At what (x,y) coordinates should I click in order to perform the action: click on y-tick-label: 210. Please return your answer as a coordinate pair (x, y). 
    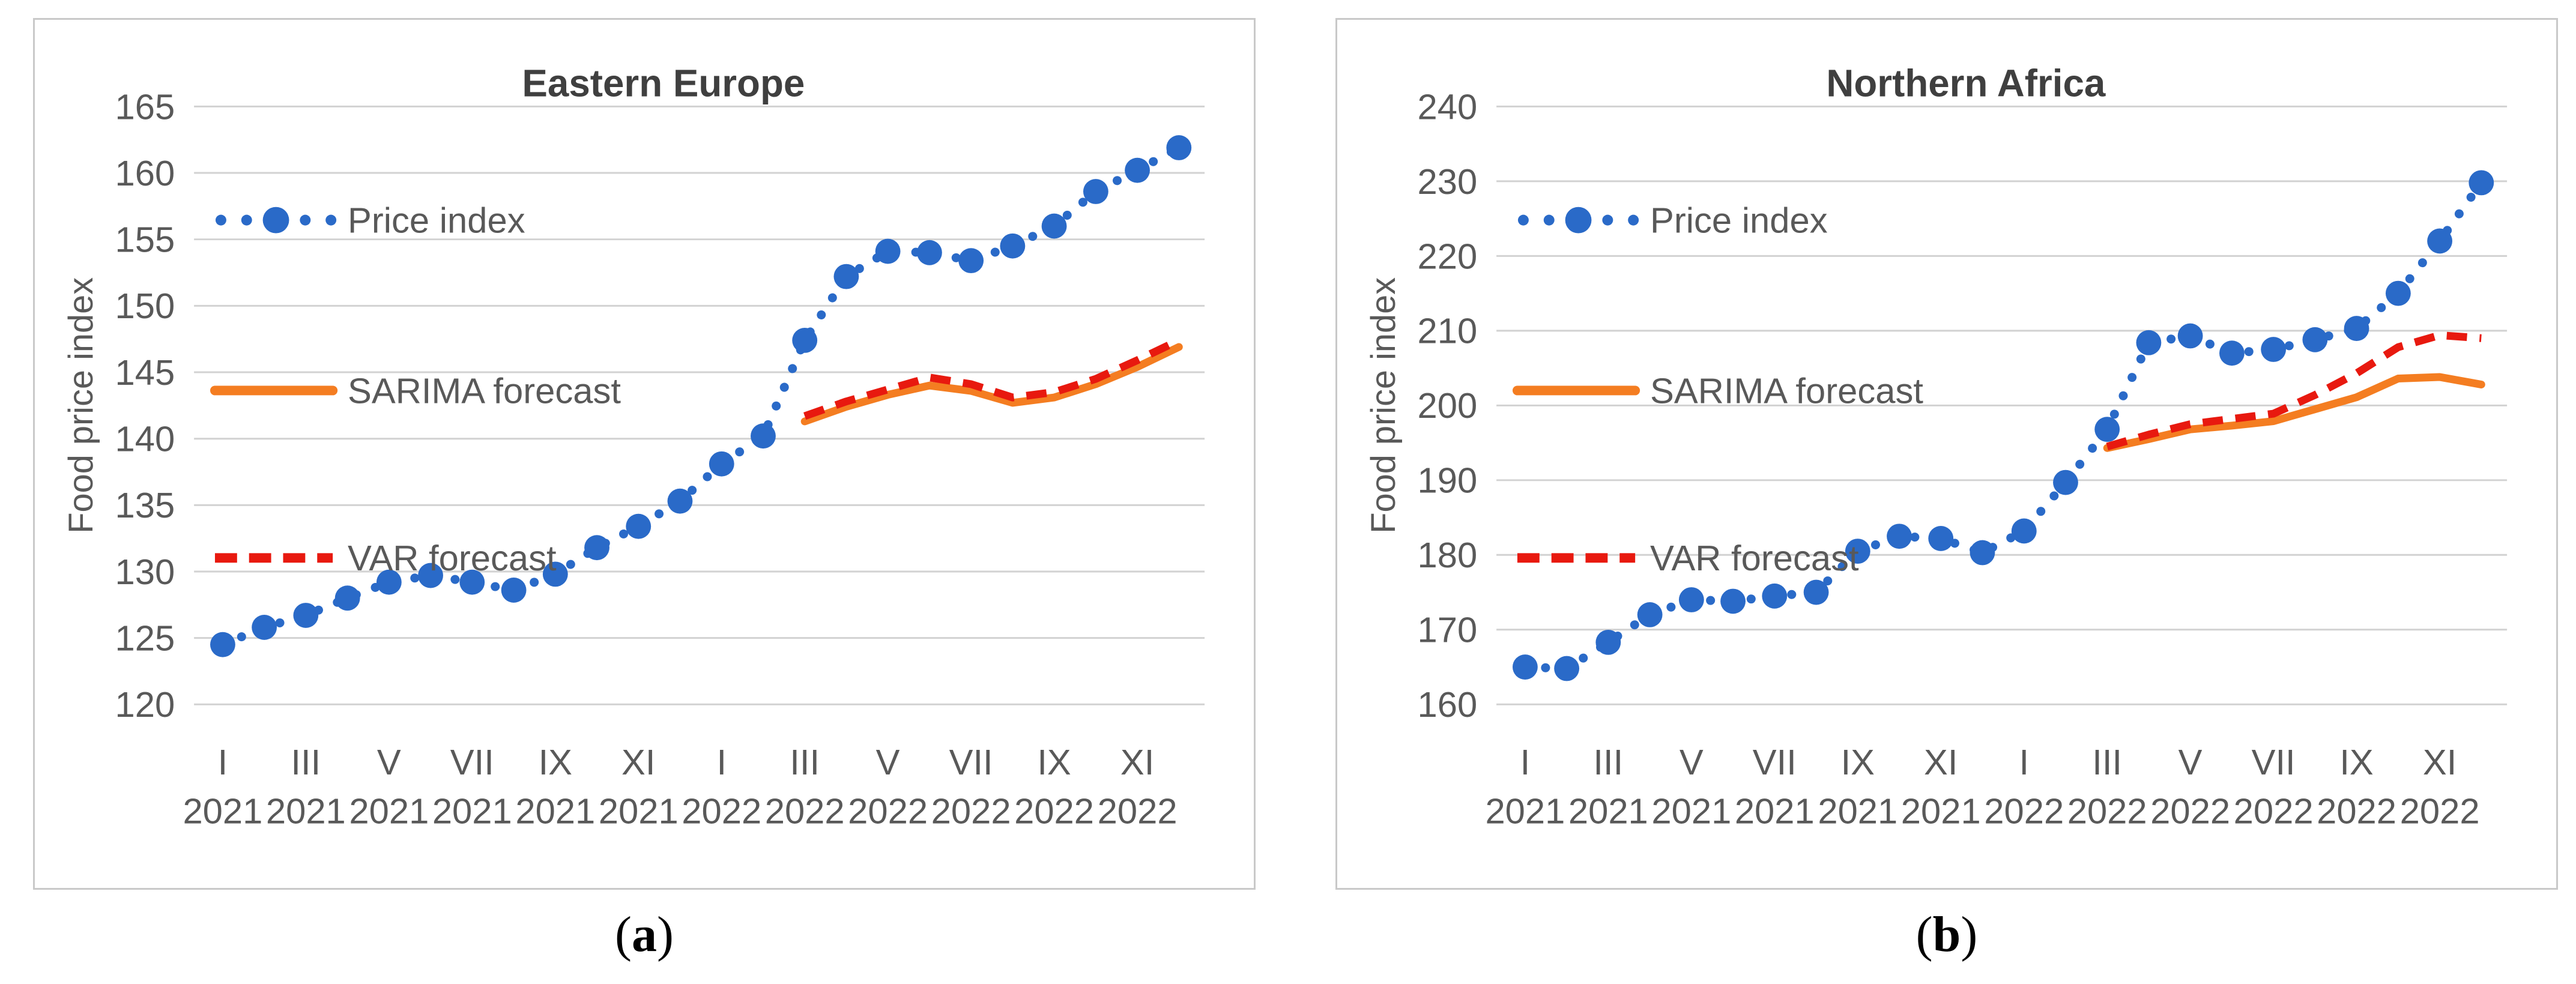
    Looking at the image, I should click on (1448, 331).